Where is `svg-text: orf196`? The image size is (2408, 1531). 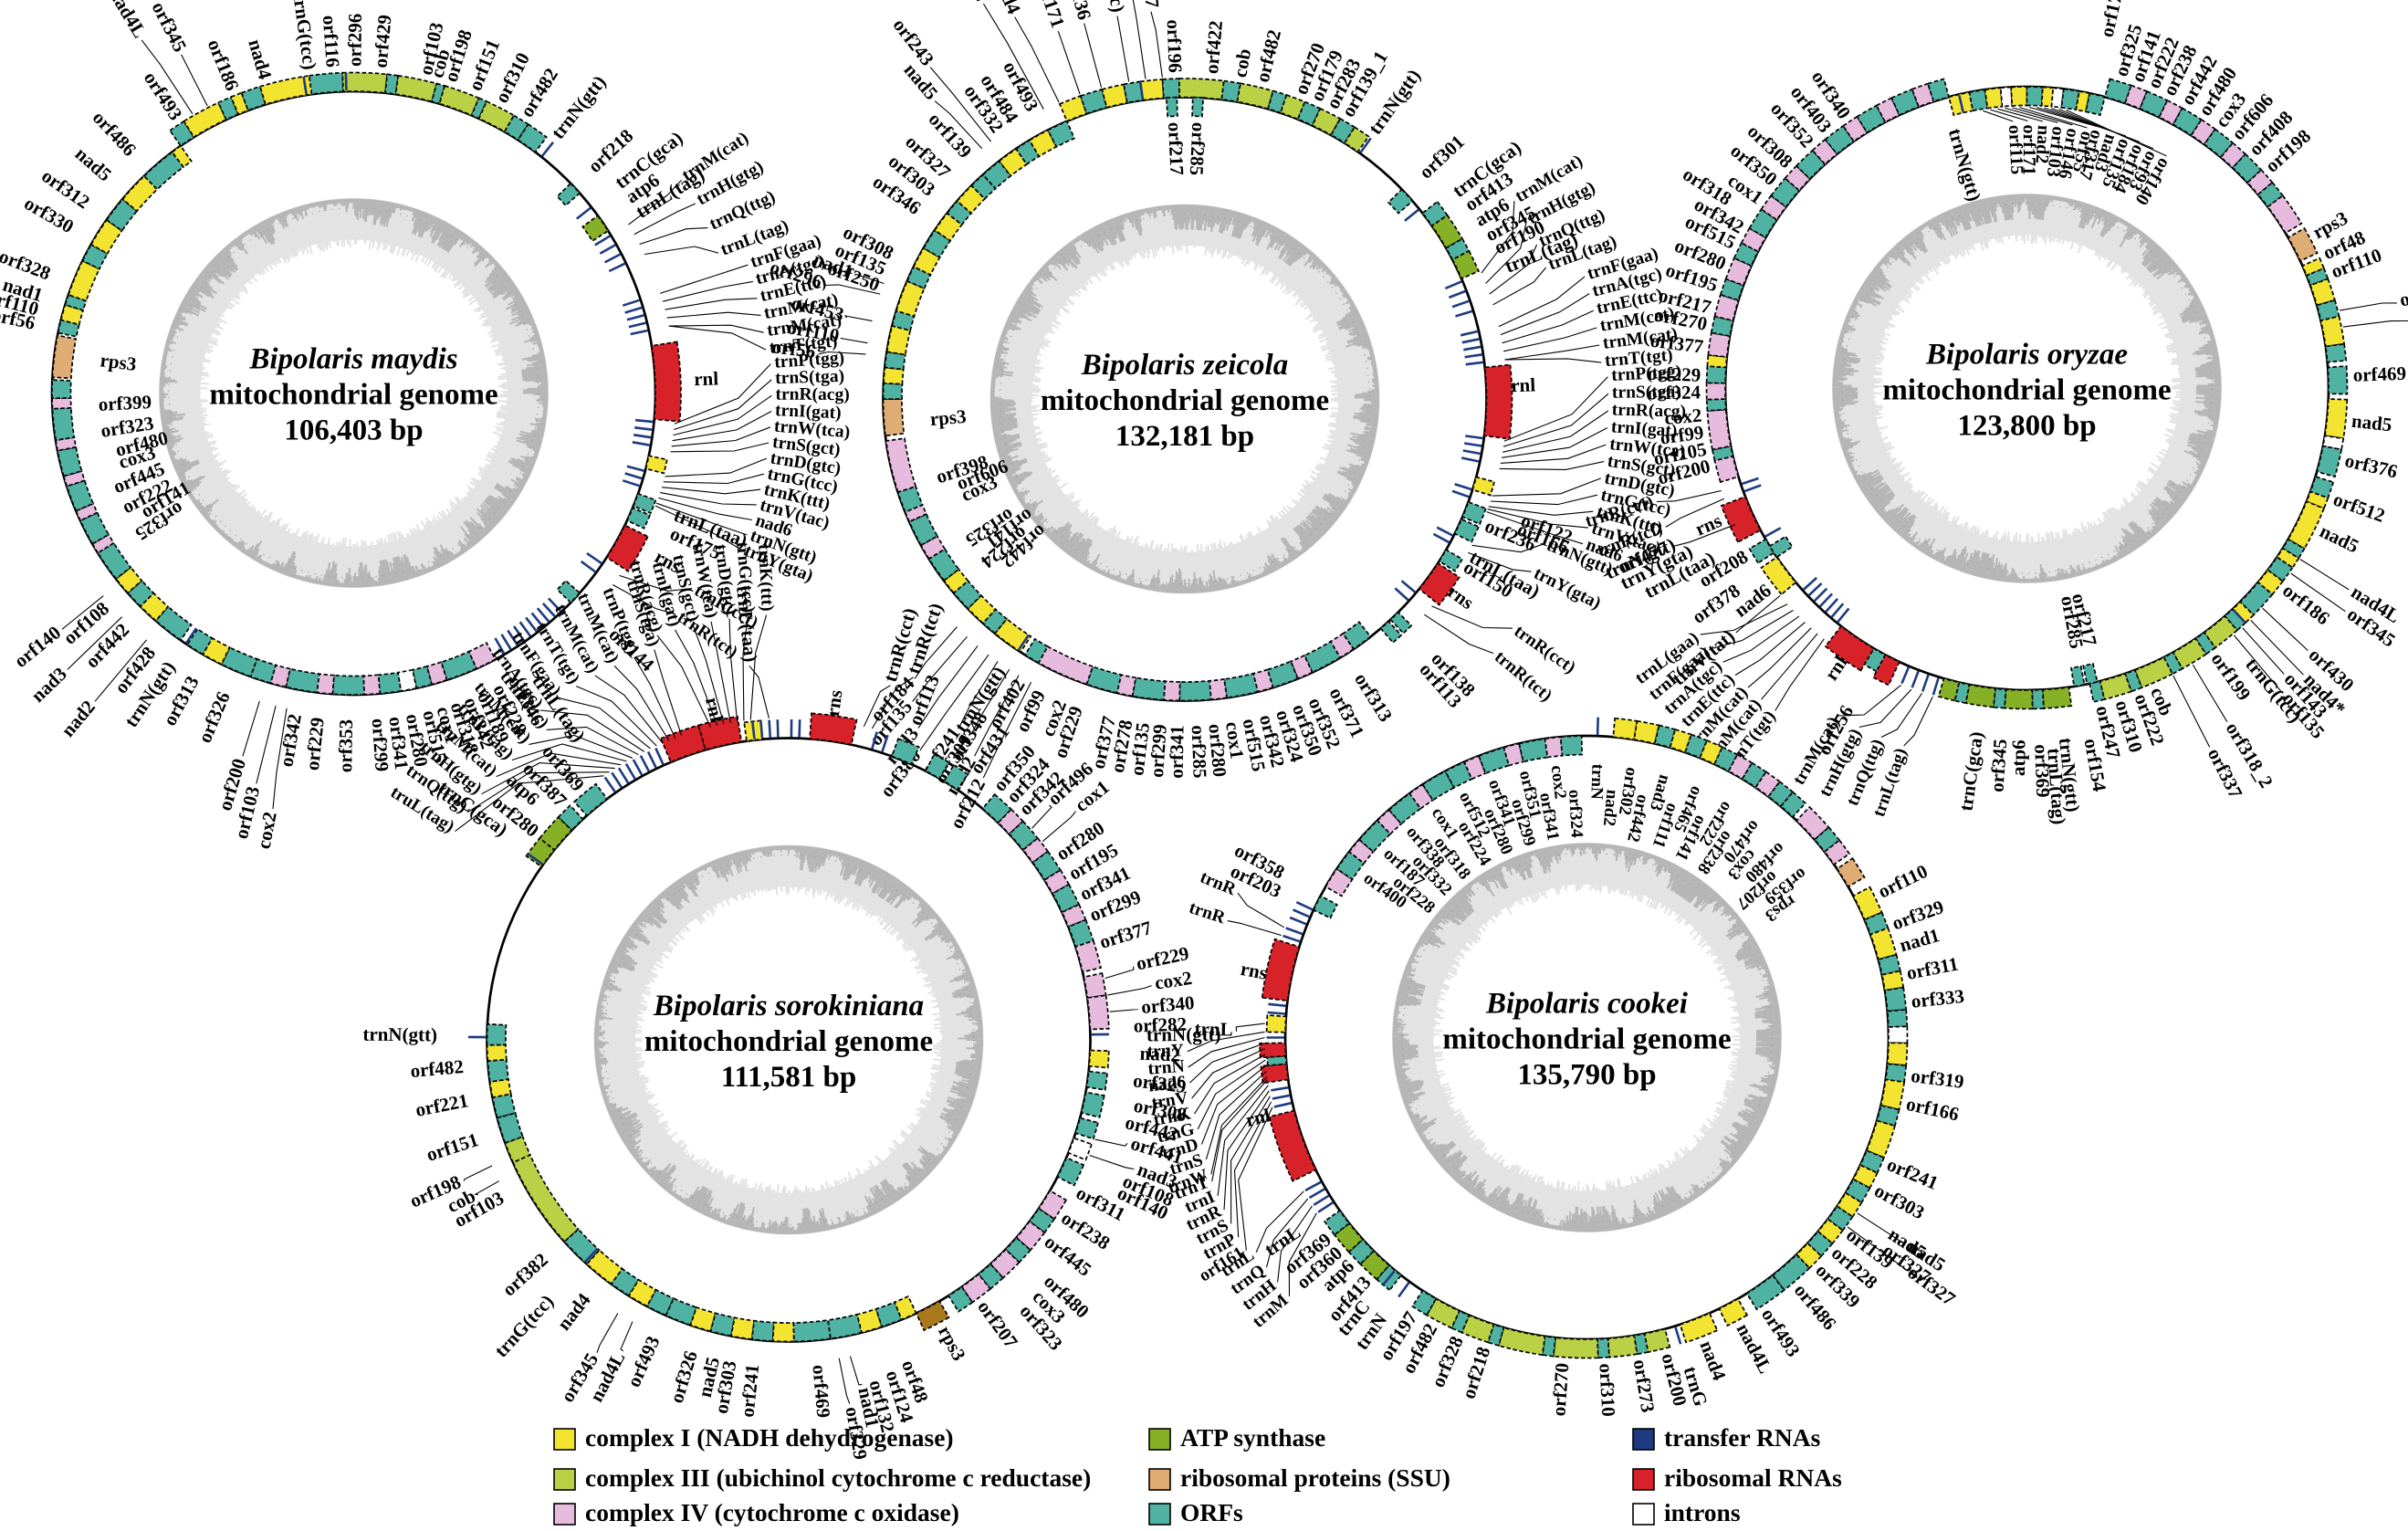 svg-text: orf196 is located at coordinates (1175, 46).